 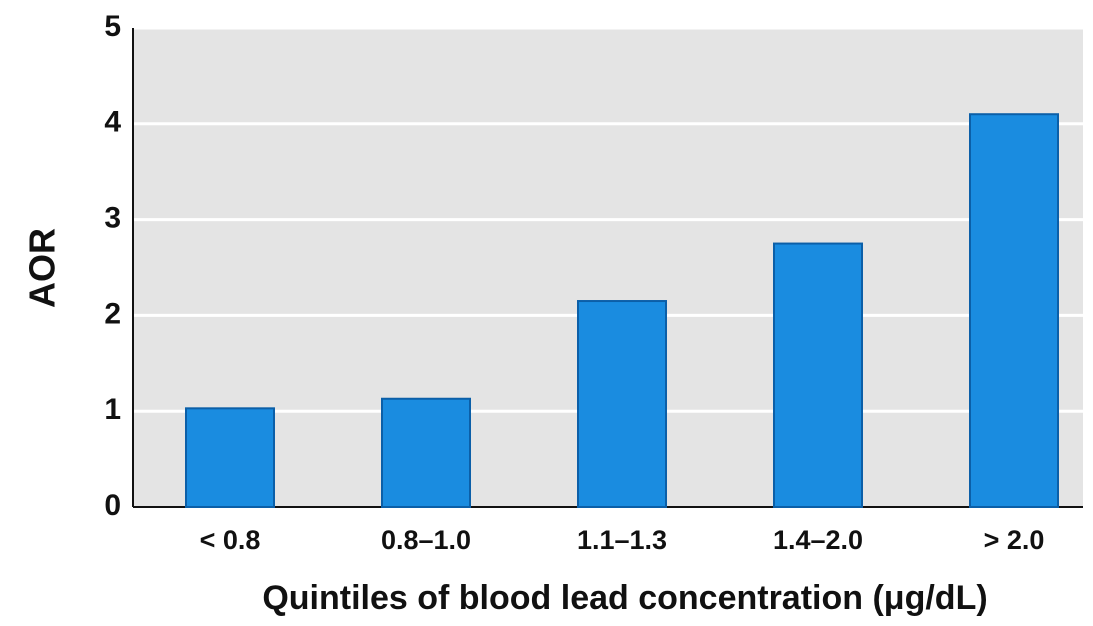 What do you see at coordinates (42, 268) in the screenshot?
I see `y-axis-label: AOR` at bounding box center [42, 268].